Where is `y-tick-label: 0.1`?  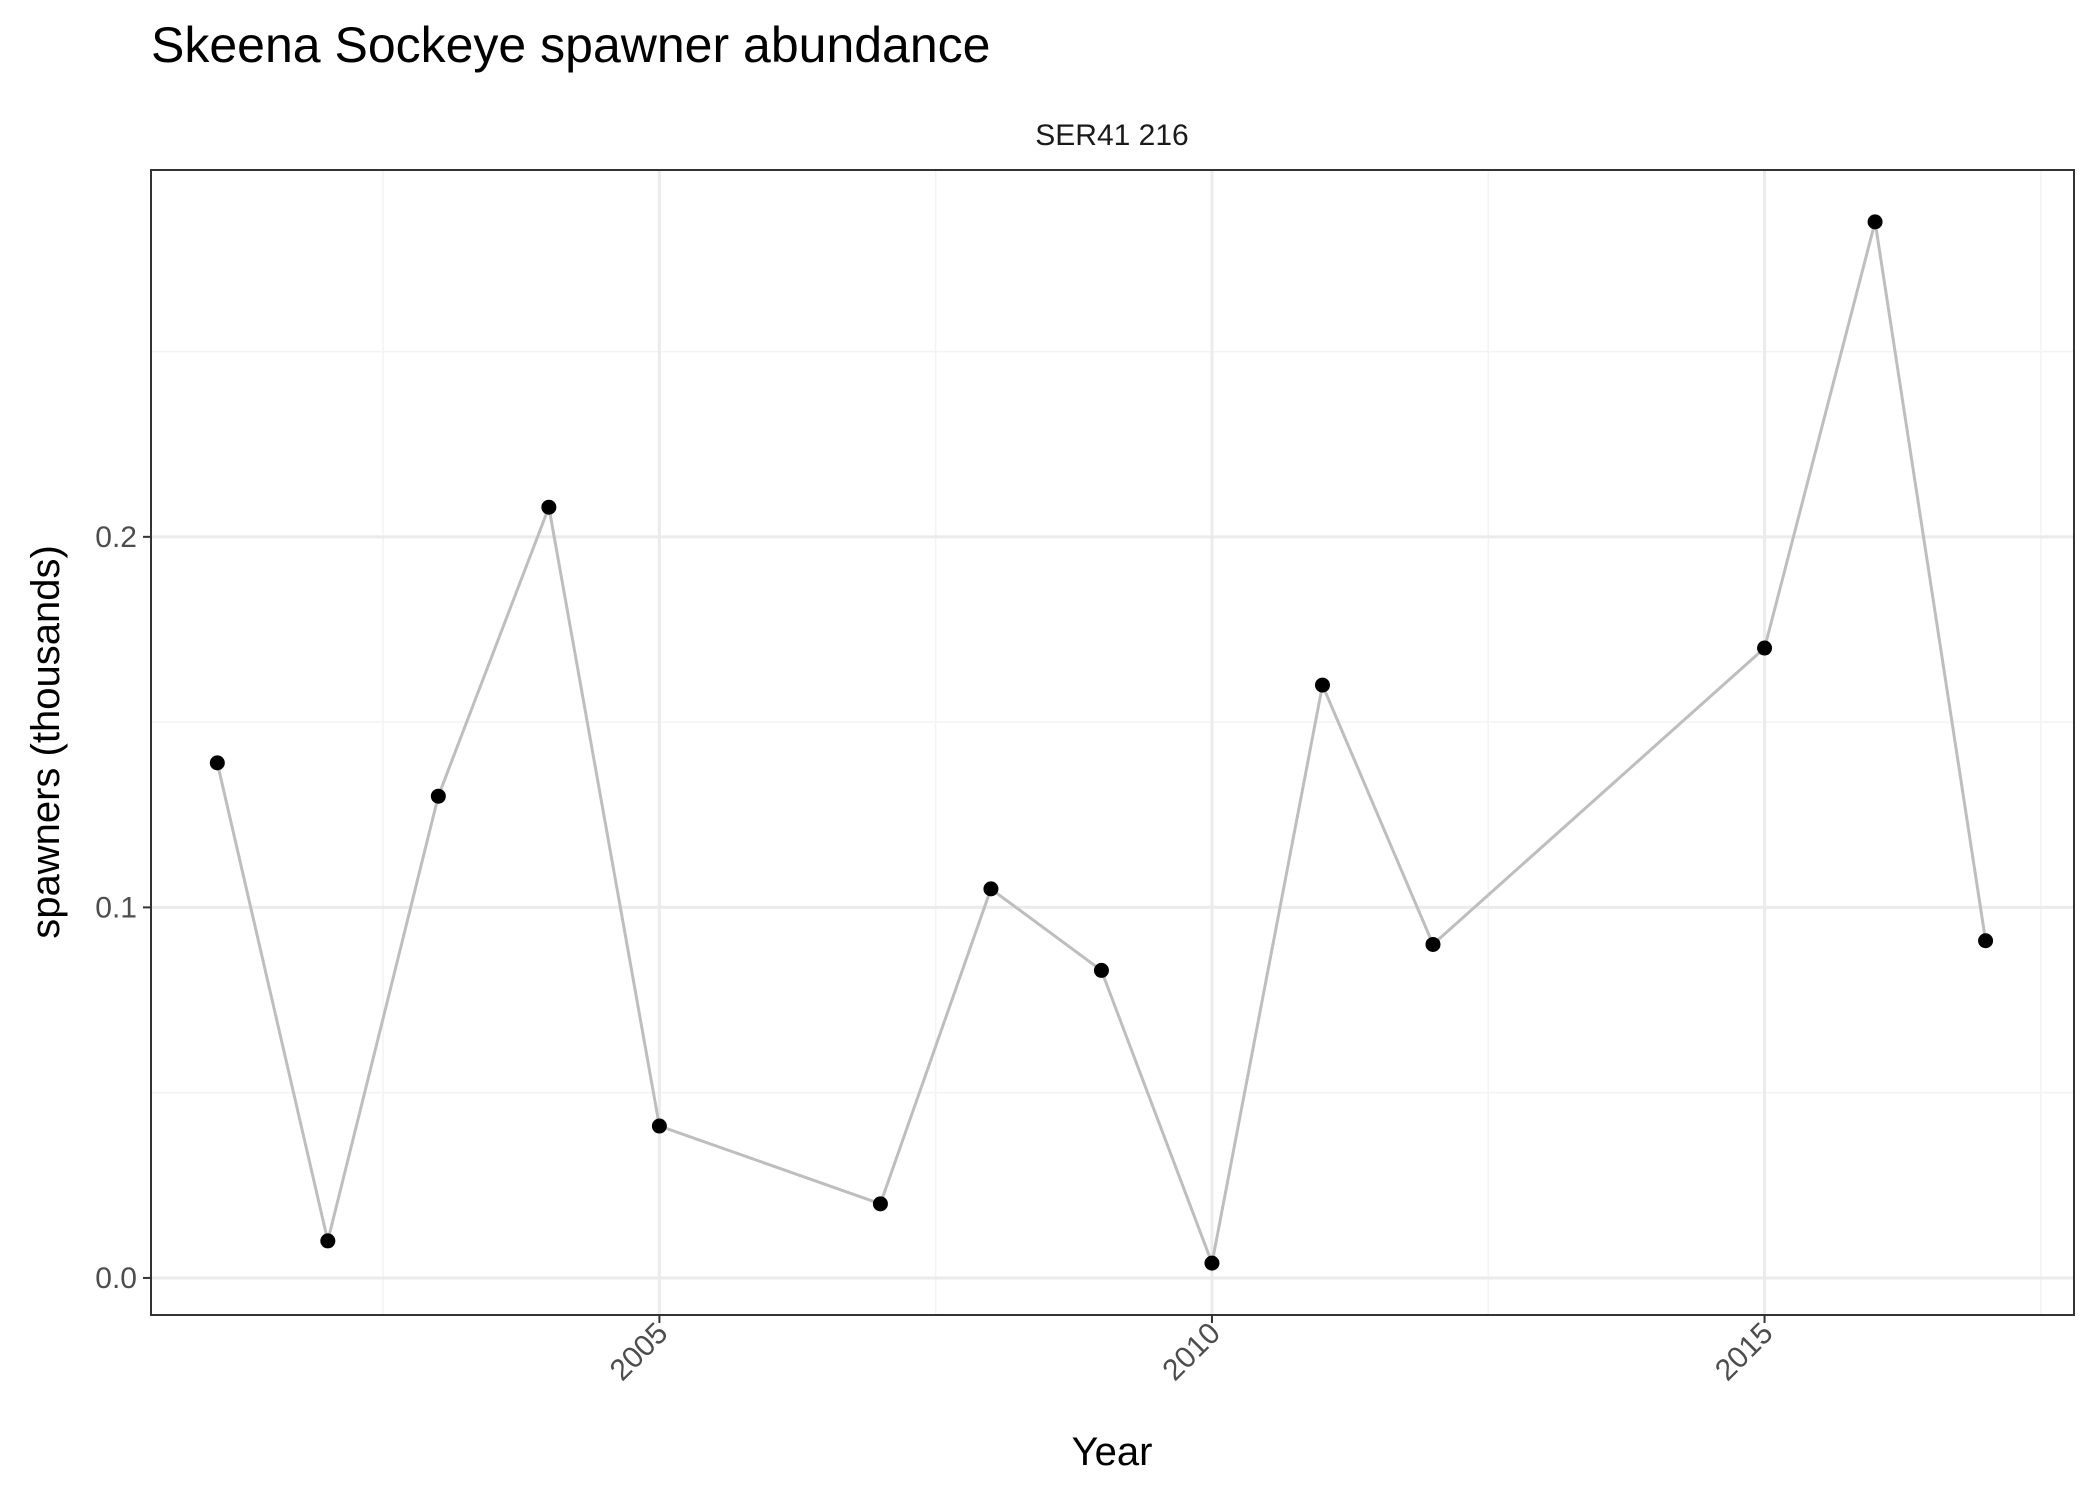 y-tick-label: 0.1 is located at coordinates (116, 907).